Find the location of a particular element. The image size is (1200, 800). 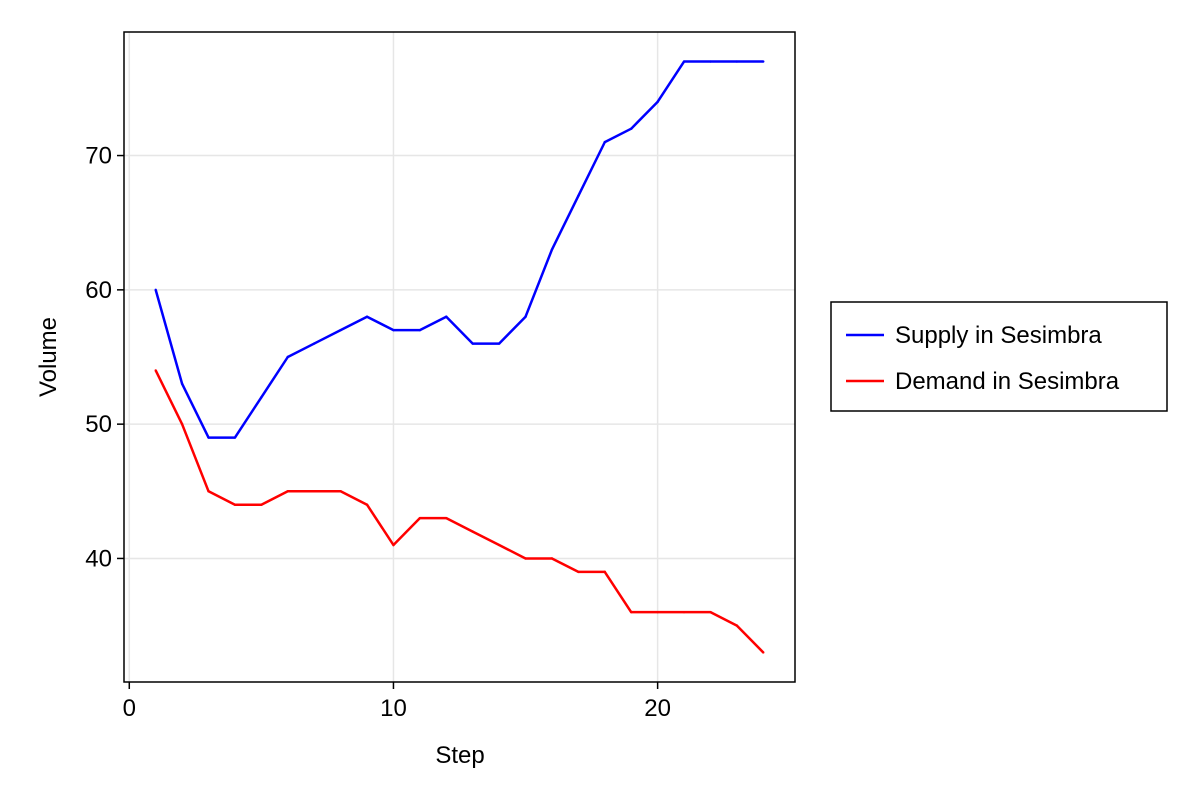

legend-label: Supply in Sesimbra is located at coordinates (998, 335).